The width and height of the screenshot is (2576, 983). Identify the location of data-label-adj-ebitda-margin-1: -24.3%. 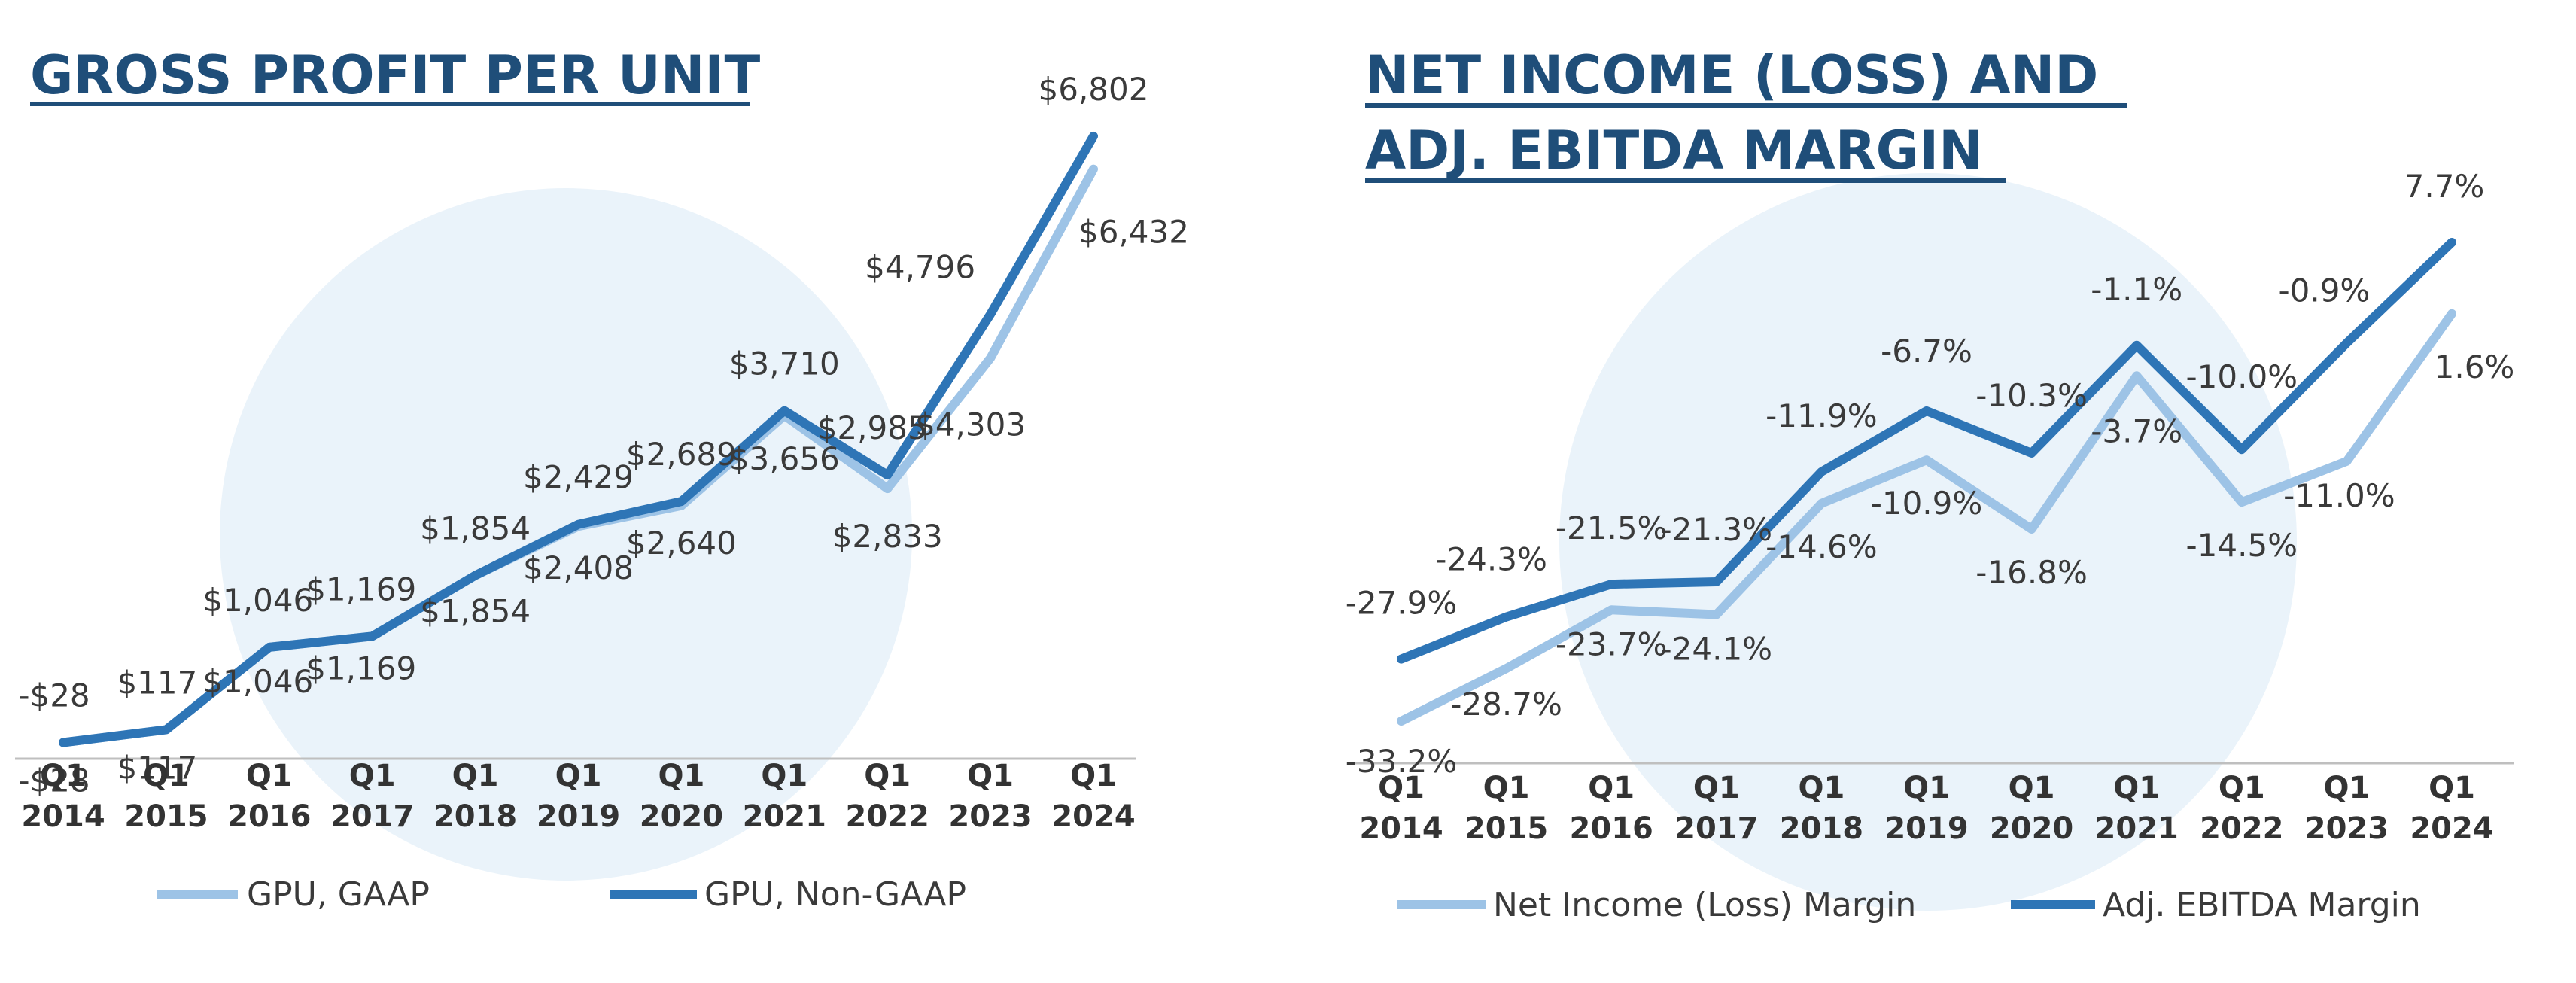
(1491, 559).